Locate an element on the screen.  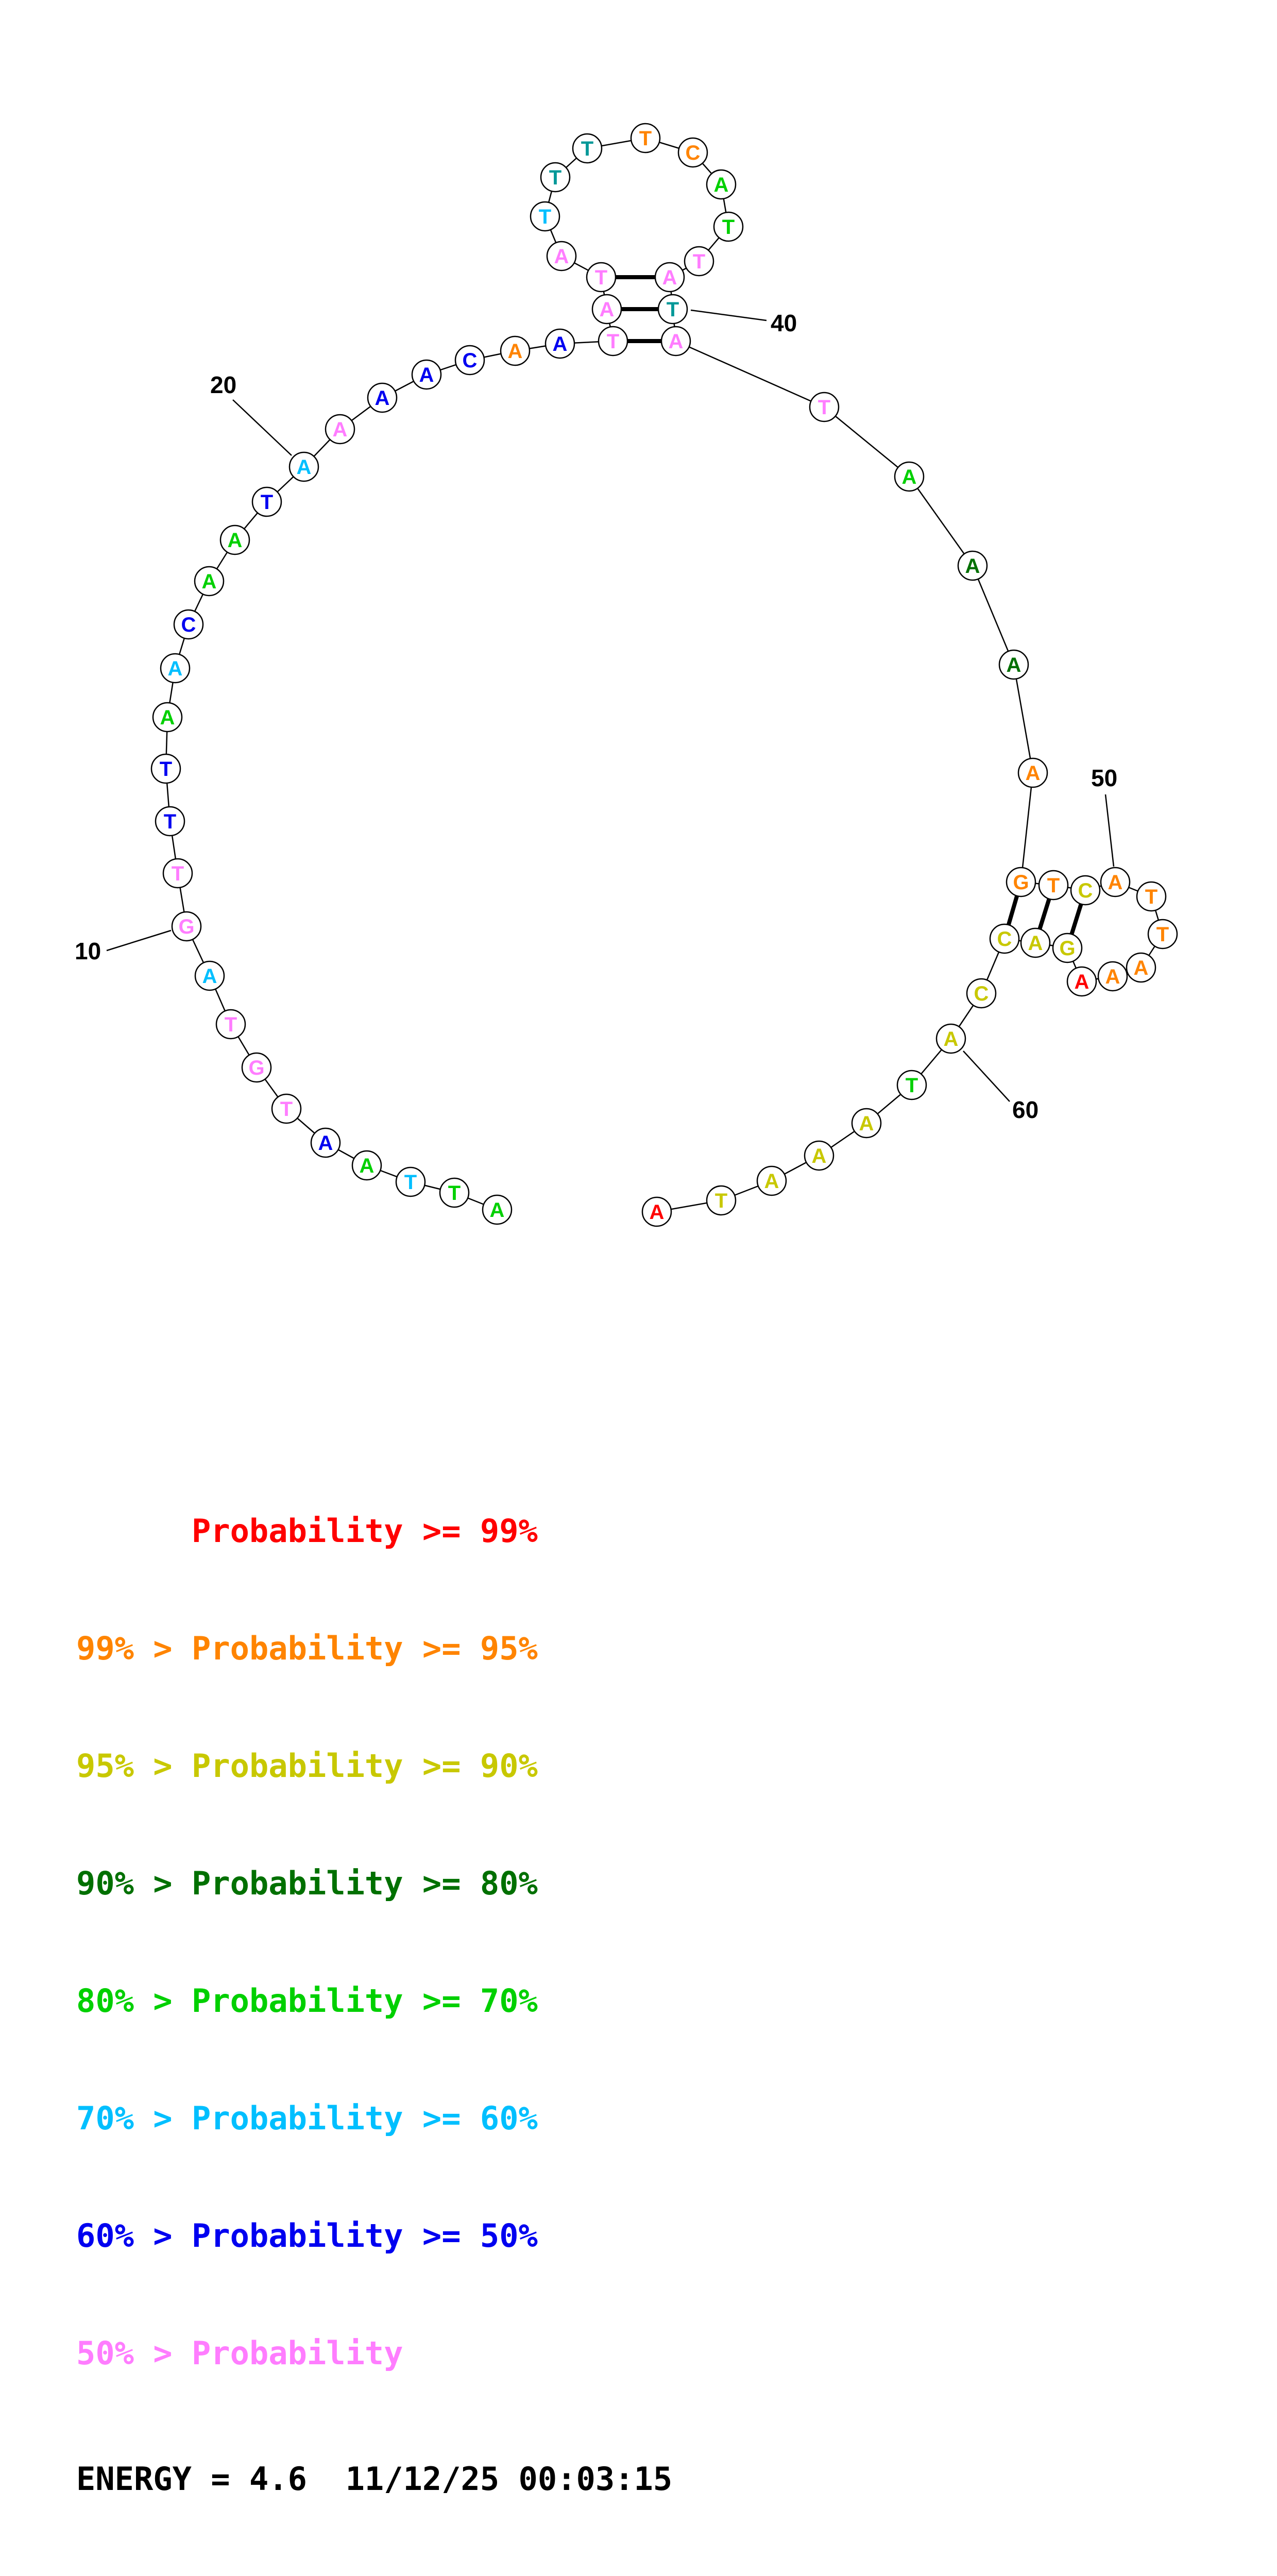
label-pointer-line is located at coordinates (728, 315).